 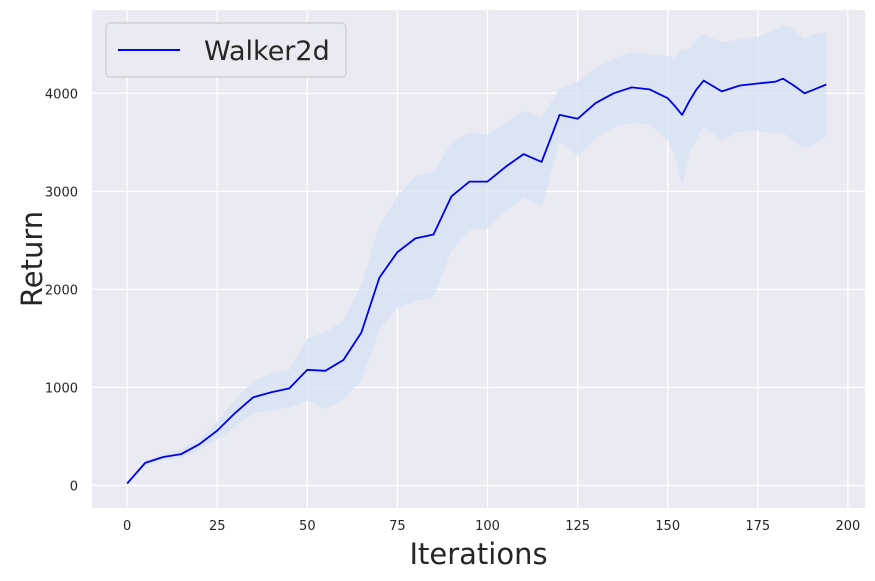 What do you see at coordinates (74, 486) in the screenshot?
I see `y-tick-label: 0` at bounding box center [74, 486].